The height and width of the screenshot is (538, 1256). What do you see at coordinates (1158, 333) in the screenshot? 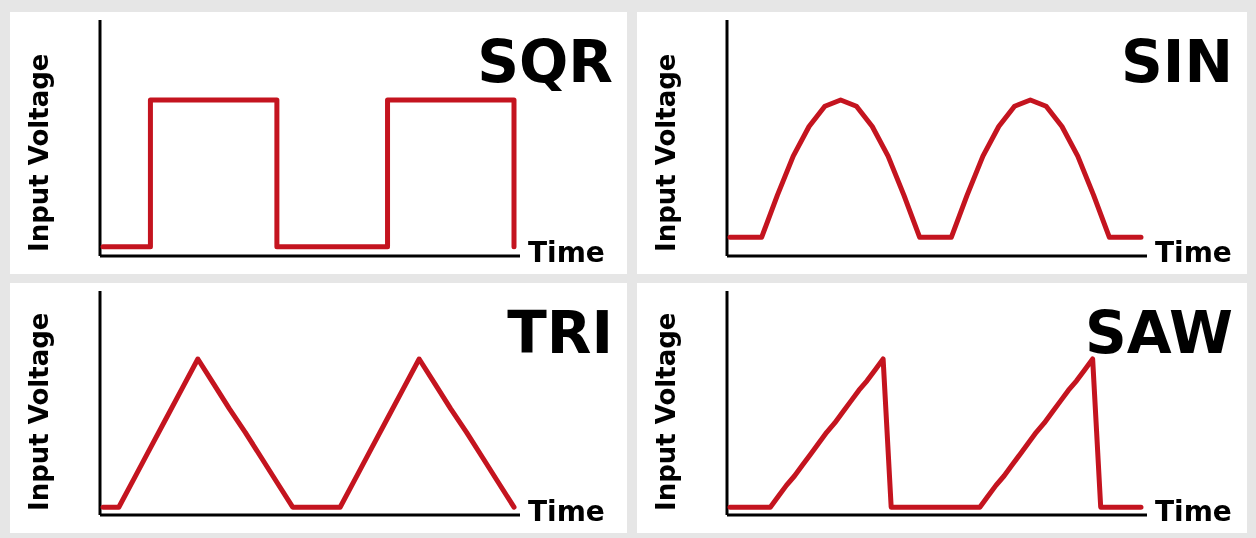
I see `chart-title: SAW` at bounding box center [1158, 333].